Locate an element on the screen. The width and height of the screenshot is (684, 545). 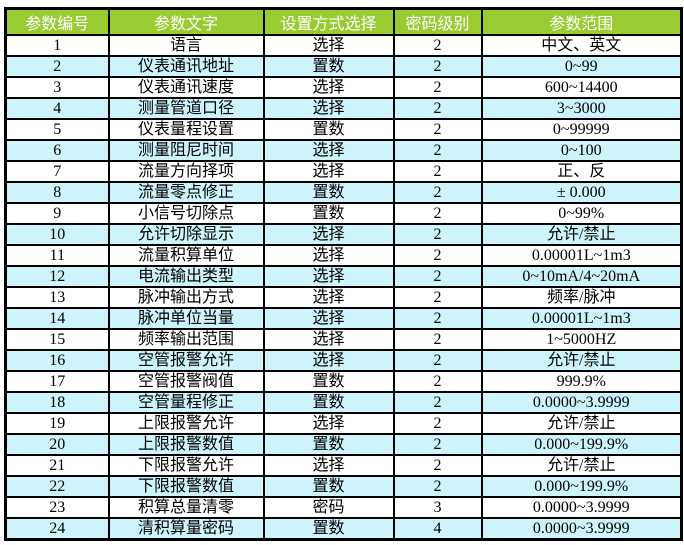
param-number-cell: 21 is located at coordinates (57, 465).